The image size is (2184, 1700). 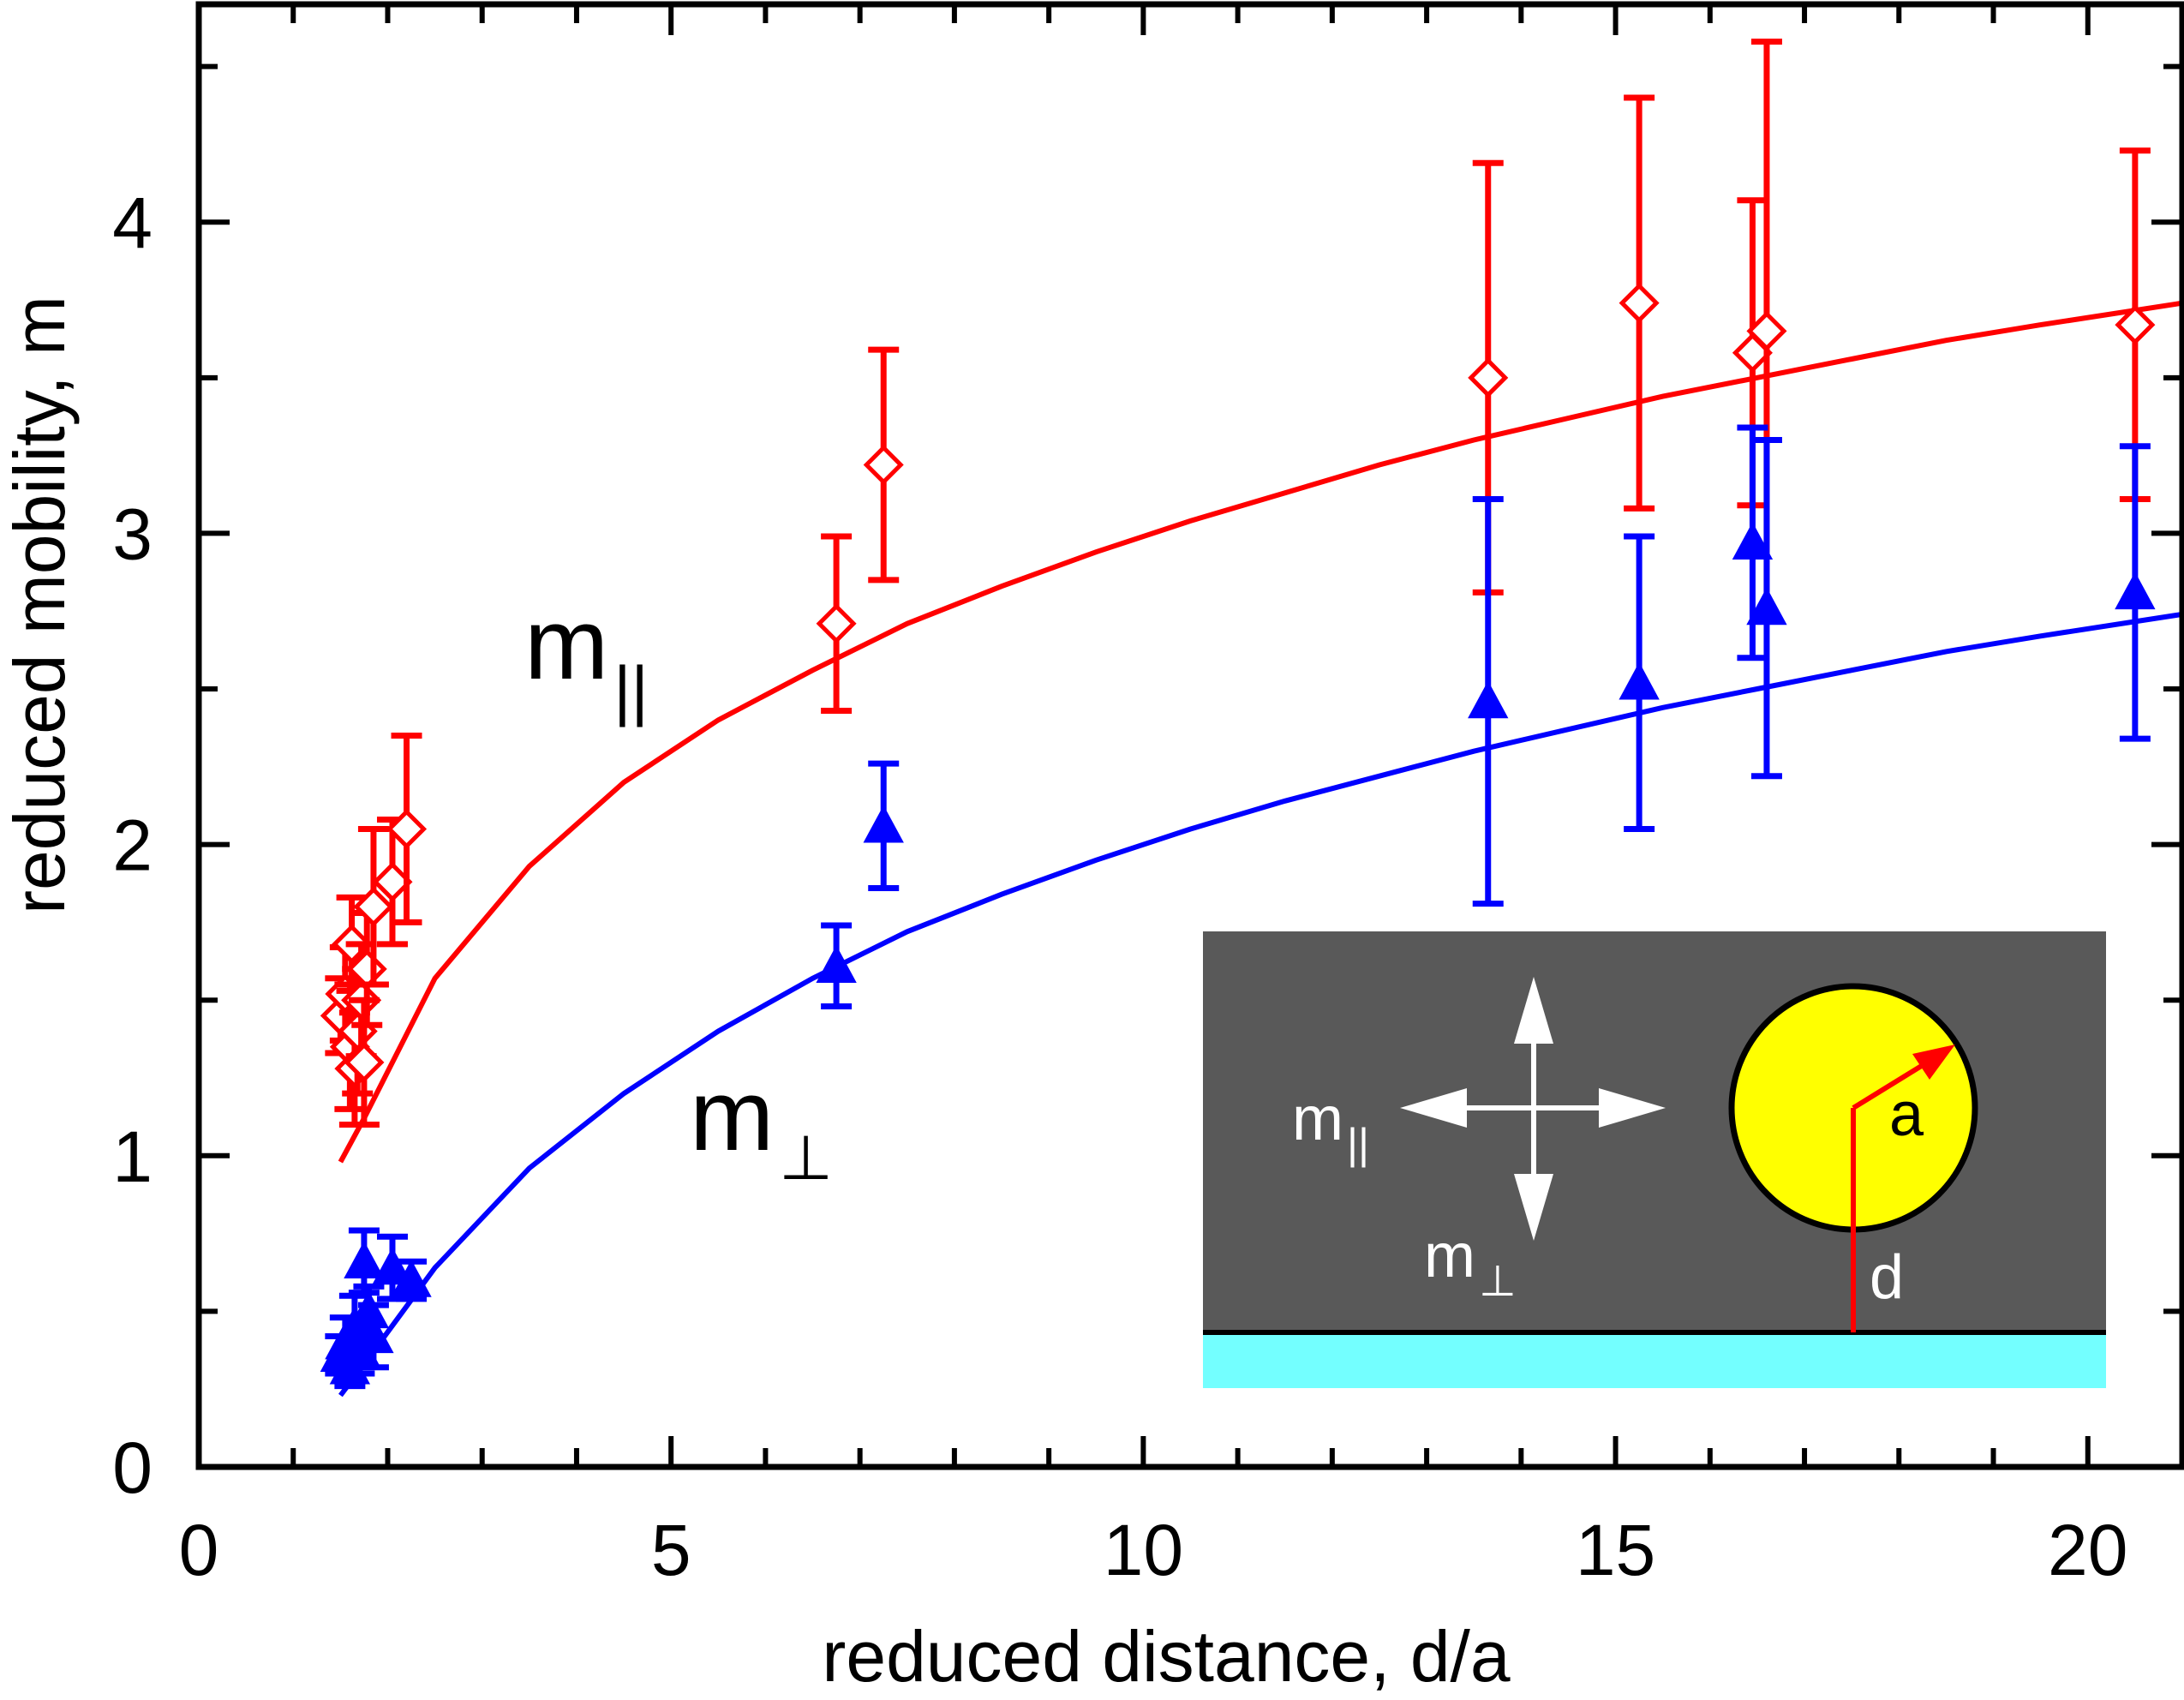 What do you see at coordinates (132, 223) in the screenshot?
I see `y-tick-label: 4` at bounding box center [132, 223].